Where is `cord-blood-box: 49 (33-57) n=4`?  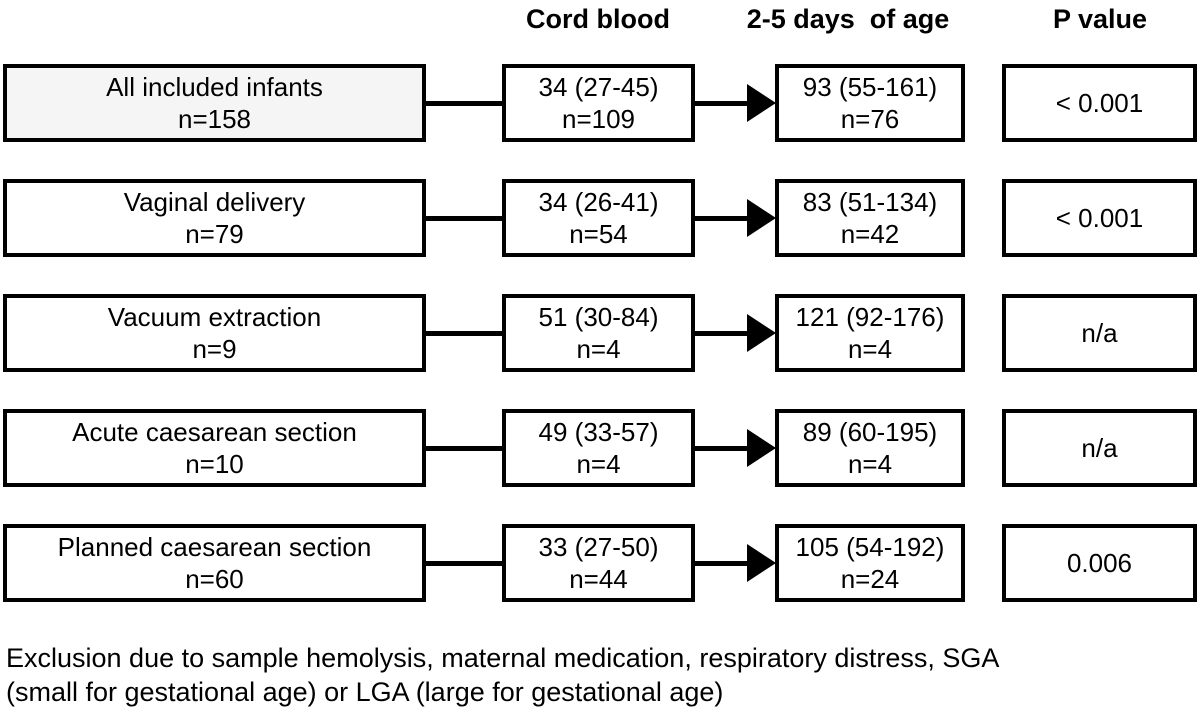 cord-blood-box: 49 (33-57) n=4 is located at coordinates (598, 448).